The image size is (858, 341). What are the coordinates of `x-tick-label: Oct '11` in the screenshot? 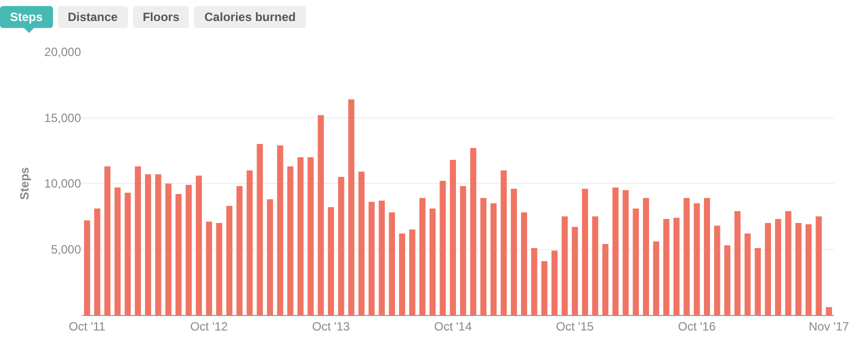 It's located at (87, 326).